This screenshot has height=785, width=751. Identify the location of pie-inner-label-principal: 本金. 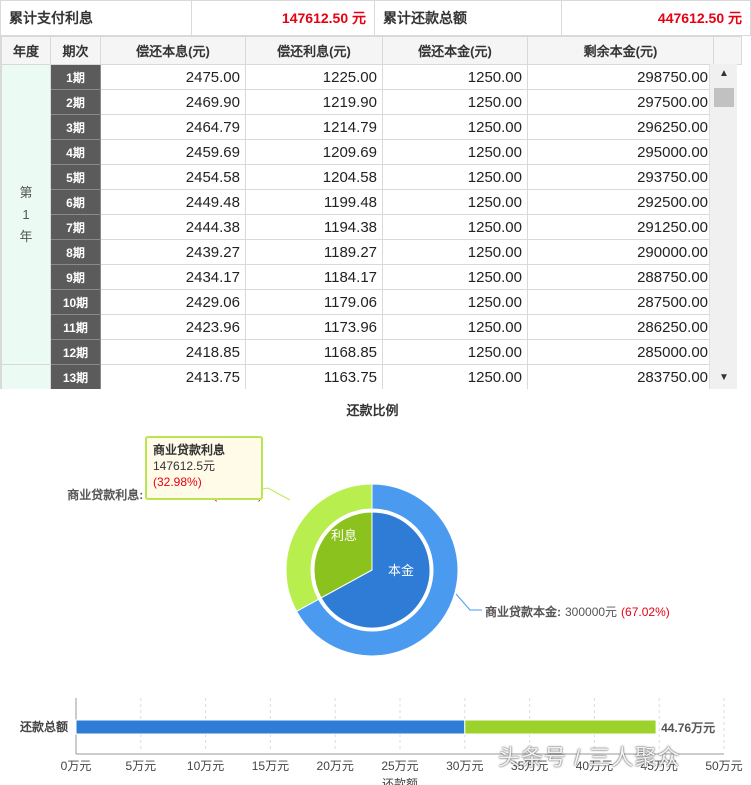
(401, 570).